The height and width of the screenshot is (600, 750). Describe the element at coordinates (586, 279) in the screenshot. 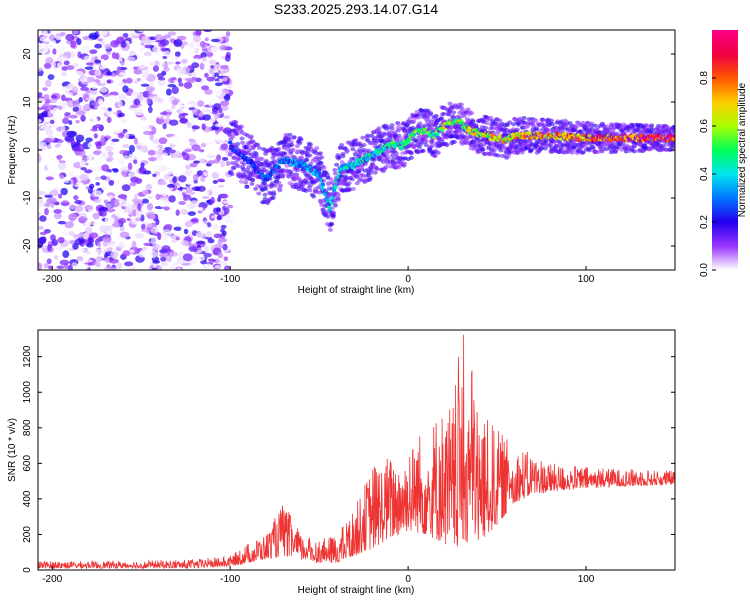

I see `x-tick-label: 100` at that location.